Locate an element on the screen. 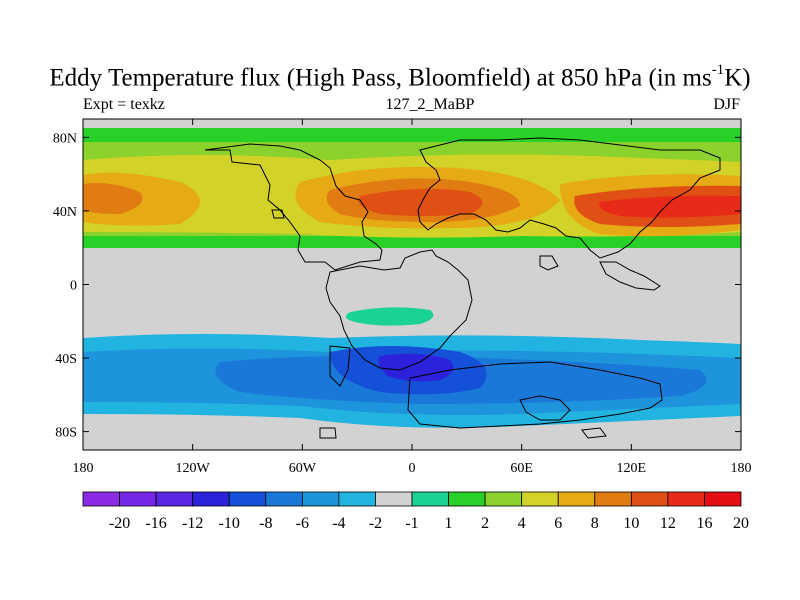 Image resolution: width=800 pixels, height=600 pixels. colorbar-label: 4 is located at coordinates (522, 523).